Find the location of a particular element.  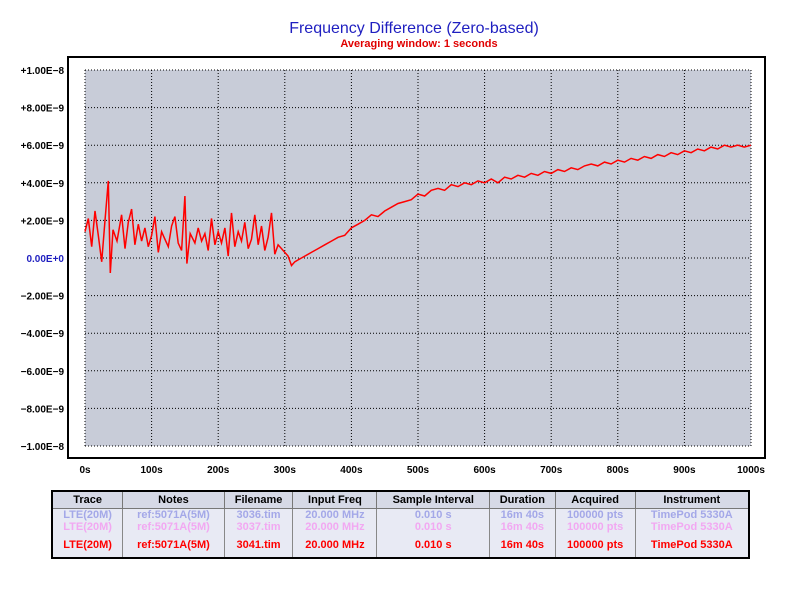

x-tick-label: 500s is located at coordinates (418, 470).